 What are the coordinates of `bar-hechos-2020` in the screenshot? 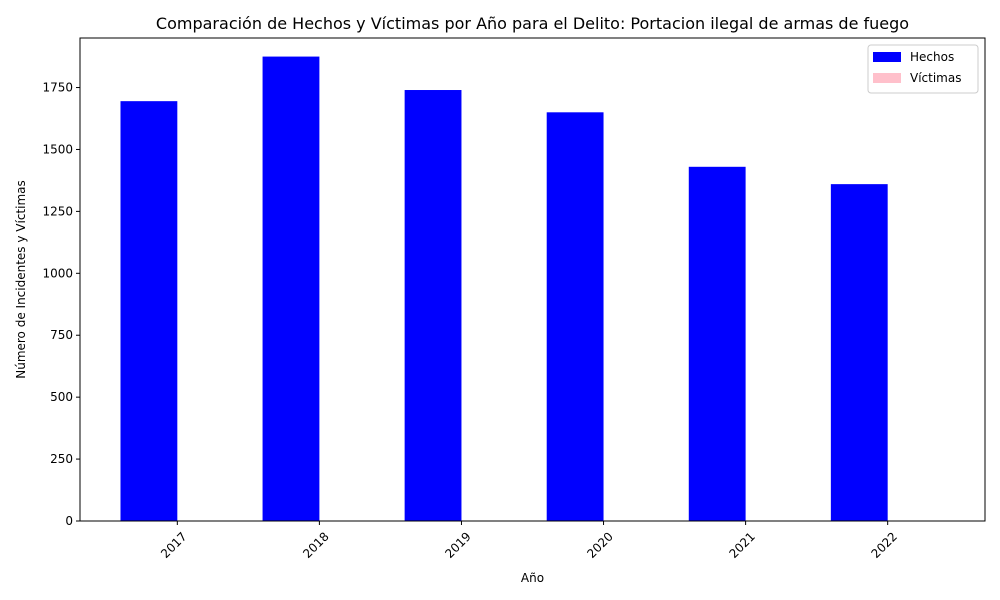 It's located at (575, 317).